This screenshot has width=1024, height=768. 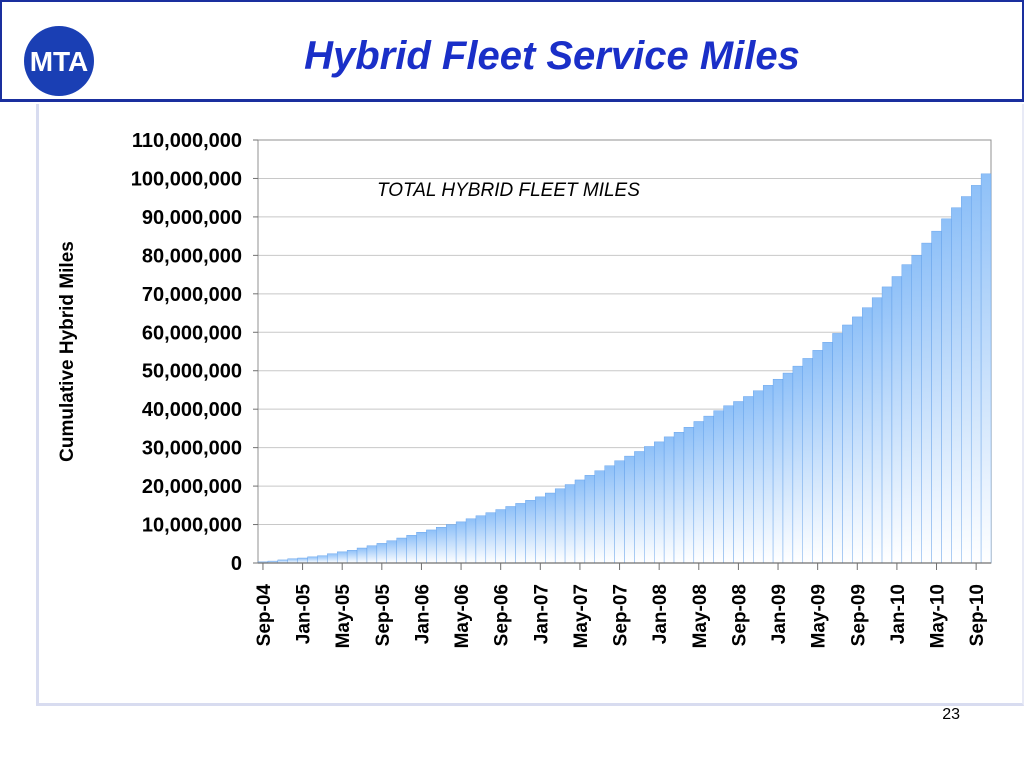 I want to click on x-tick-label: Jan-07, so click(x=541, y=614).